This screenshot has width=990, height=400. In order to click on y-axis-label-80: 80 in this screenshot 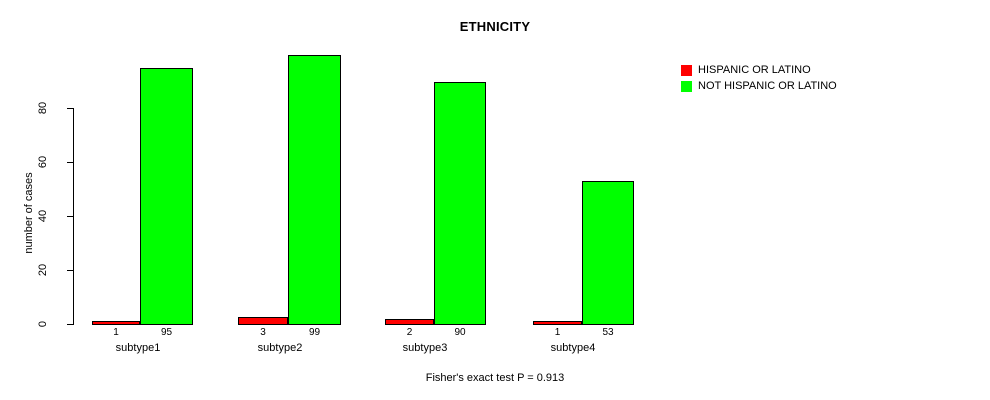, I will do `click(43, 108)`.